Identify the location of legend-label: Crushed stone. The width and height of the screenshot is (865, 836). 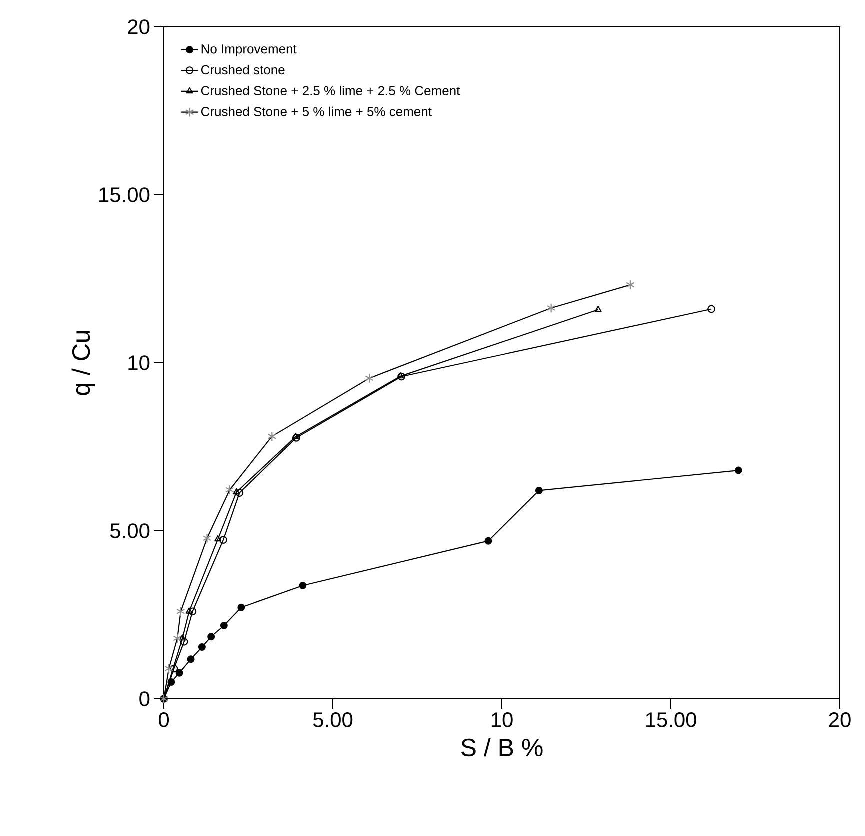
(243, 70).